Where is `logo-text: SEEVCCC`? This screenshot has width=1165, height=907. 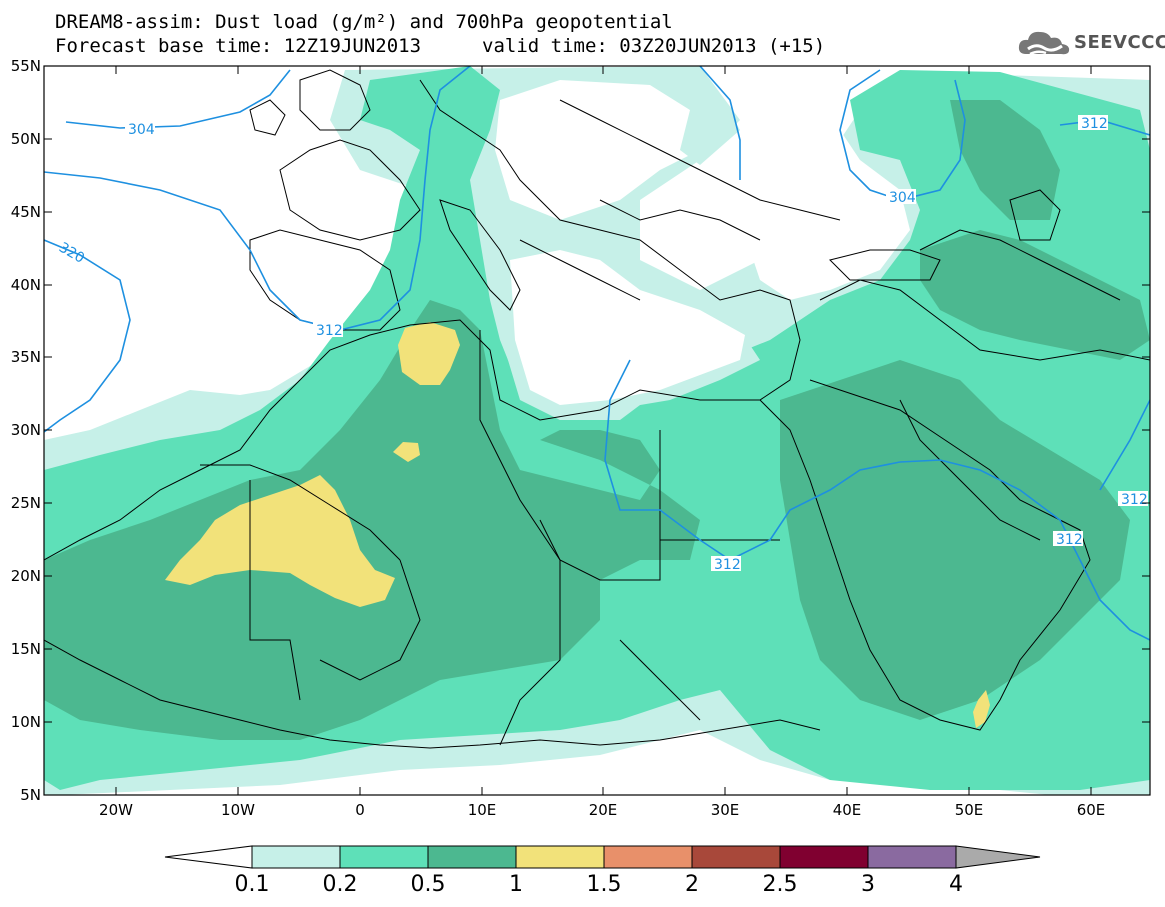
logo-text: SEEVCCC is located at coordinates (1119, 42).